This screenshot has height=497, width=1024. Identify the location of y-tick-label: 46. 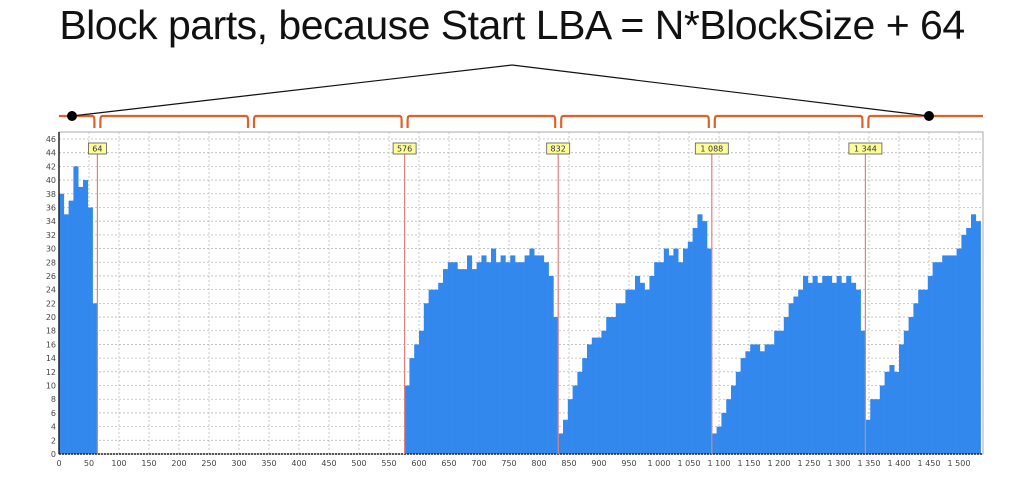
(51, 139).